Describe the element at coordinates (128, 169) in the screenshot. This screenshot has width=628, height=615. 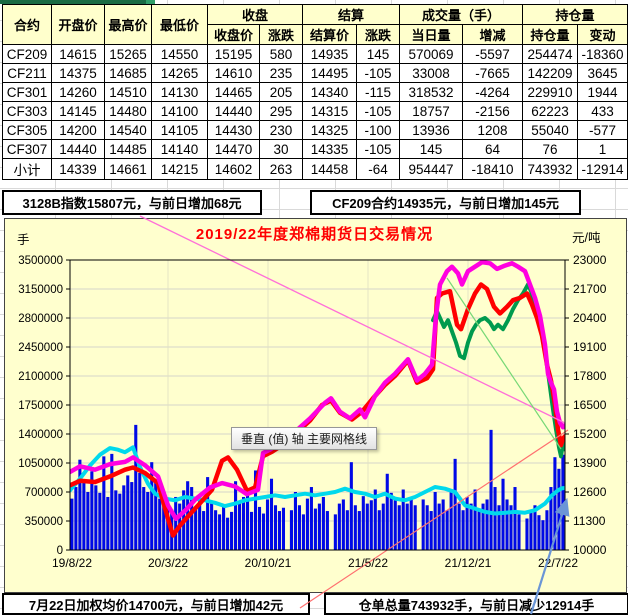
I see `table-cell: 14661` at that location.